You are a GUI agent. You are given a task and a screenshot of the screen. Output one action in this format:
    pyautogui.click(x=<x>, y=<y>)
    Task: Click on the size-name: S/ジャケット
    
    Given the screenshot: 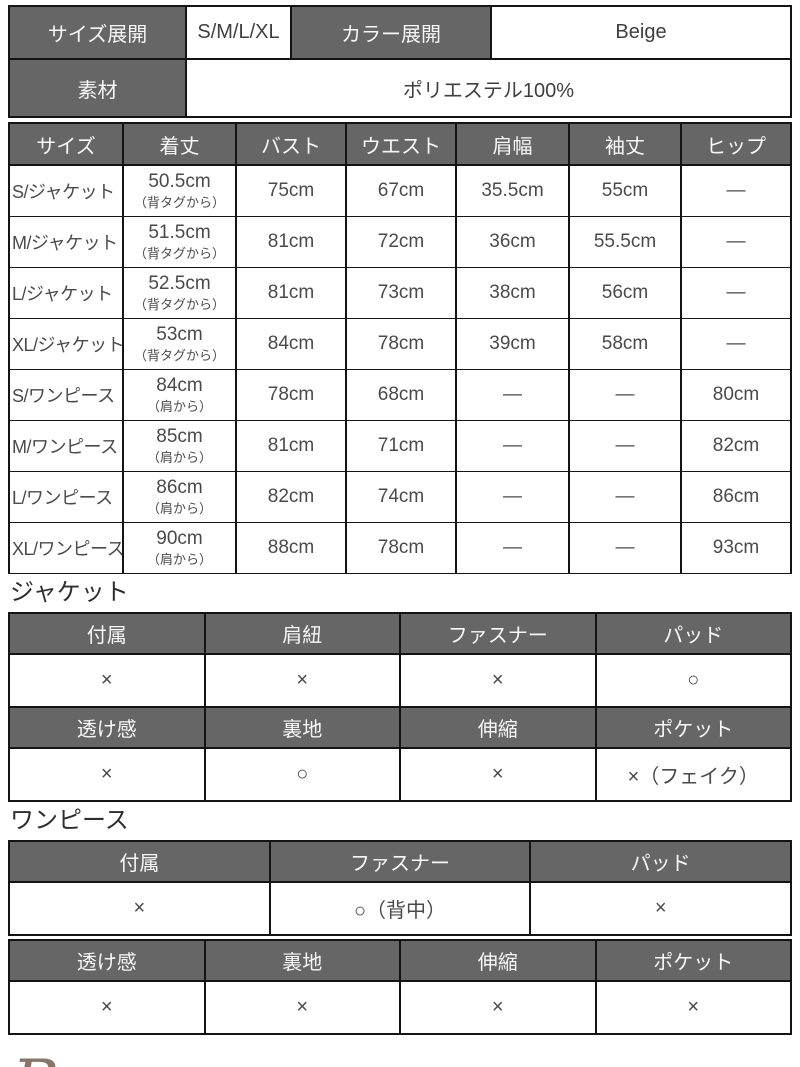 What is the action you would take?
    pyautogui.click(x=66, y=190)
    